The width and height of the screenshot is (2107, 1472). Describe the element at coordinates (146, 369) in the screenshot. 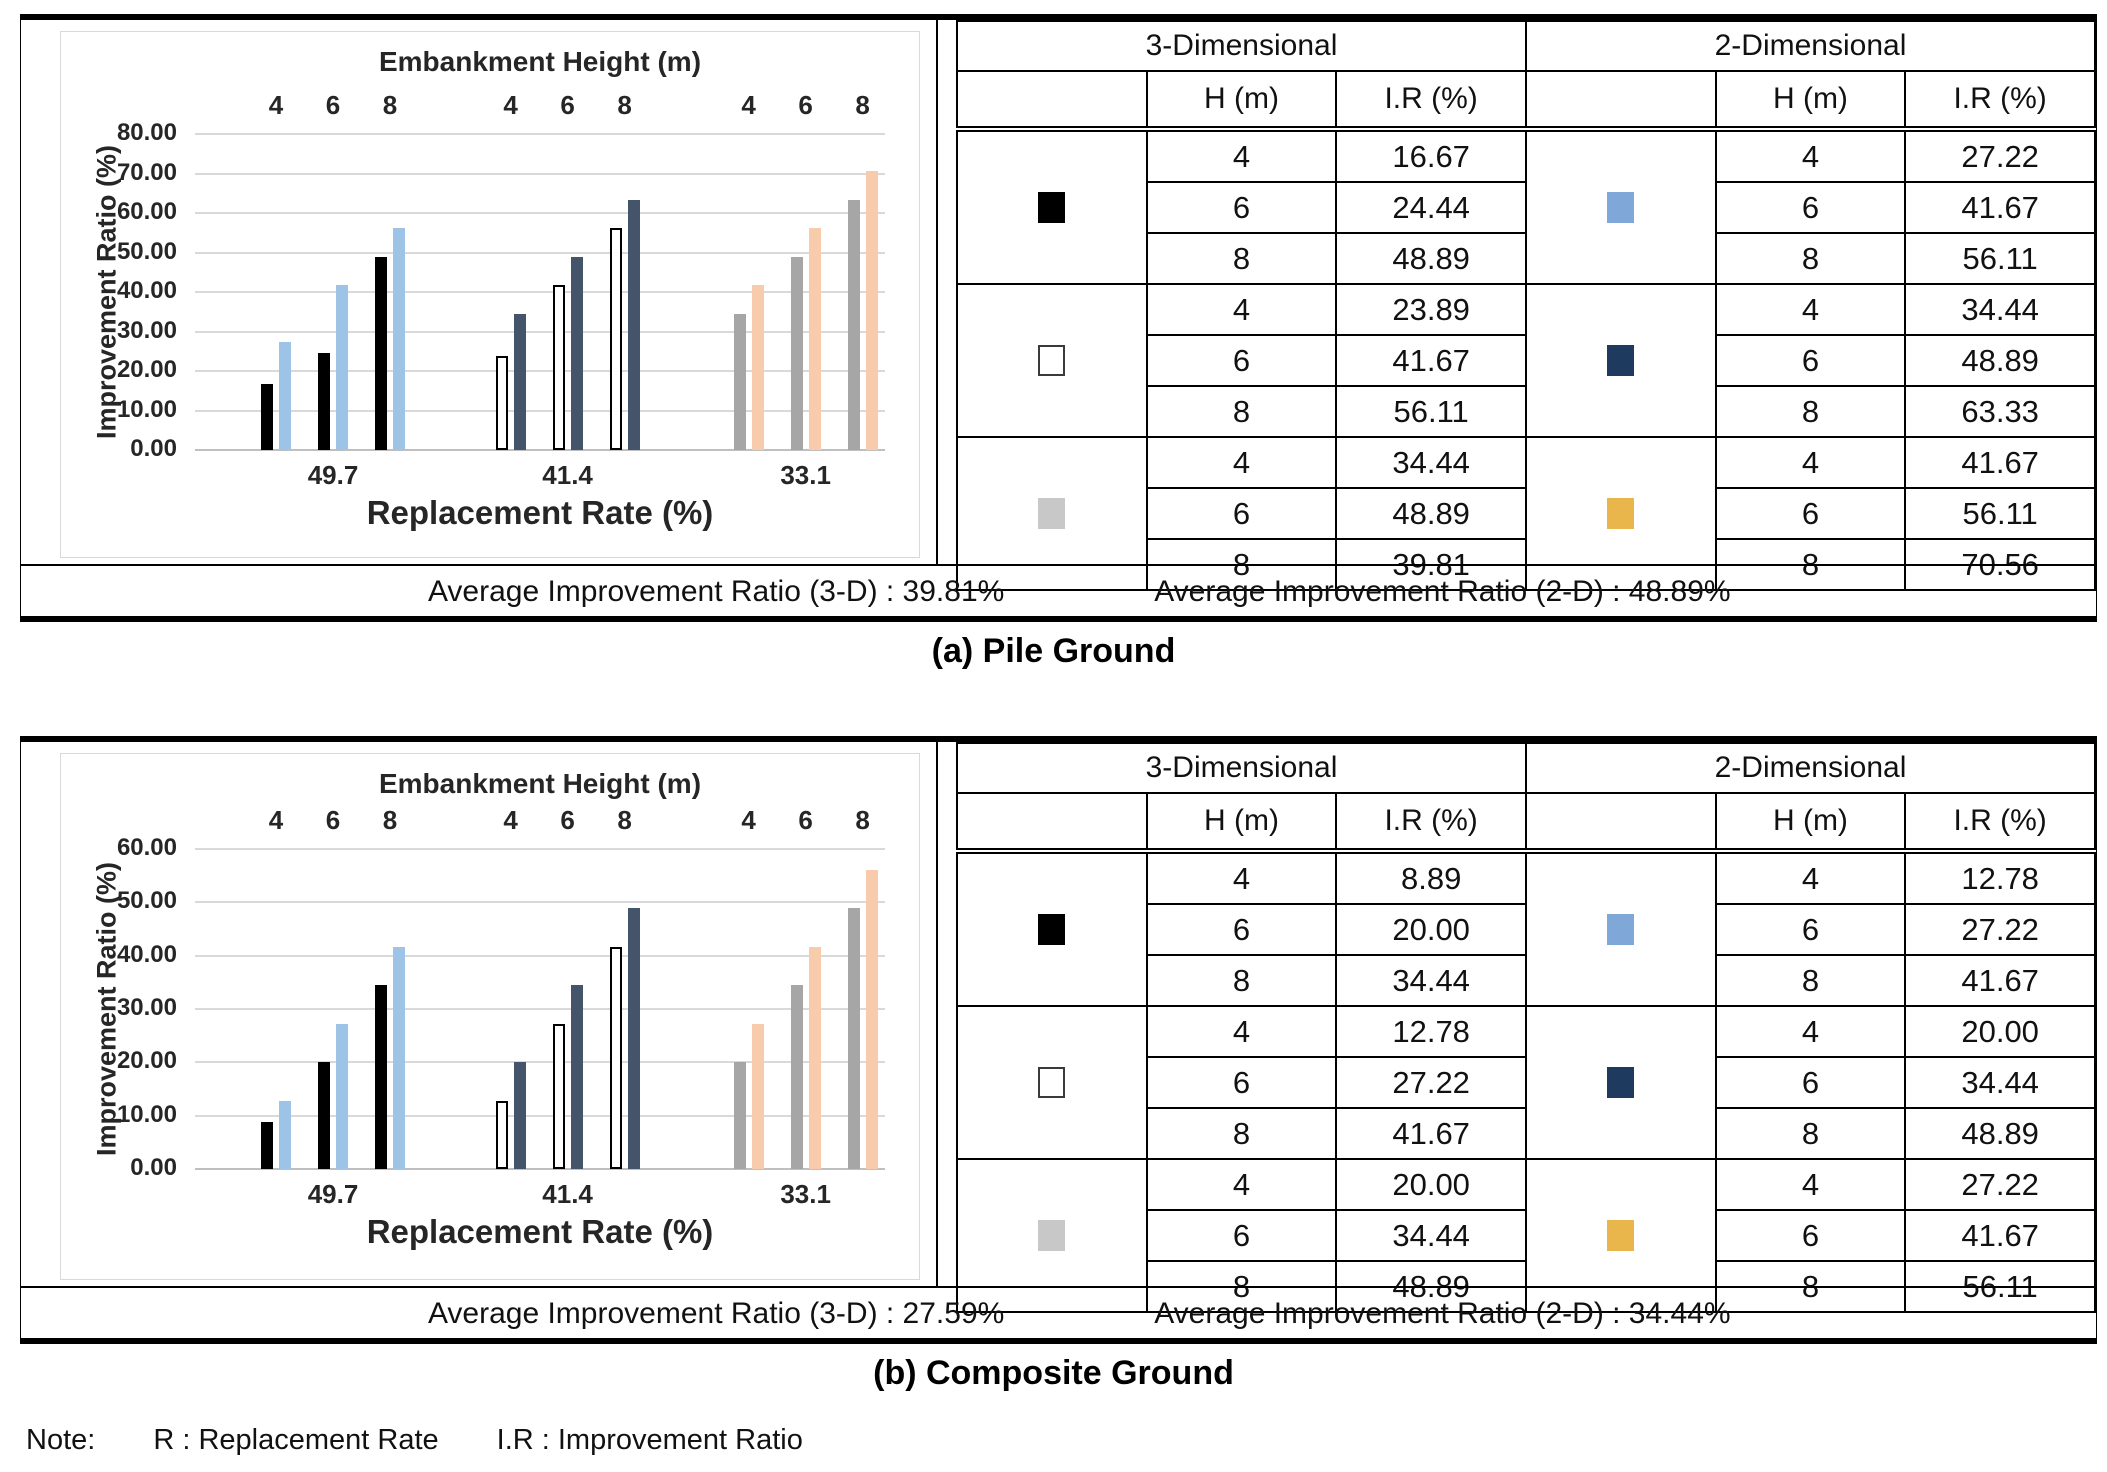

I see `y-tick-label: 20.00` at that location.